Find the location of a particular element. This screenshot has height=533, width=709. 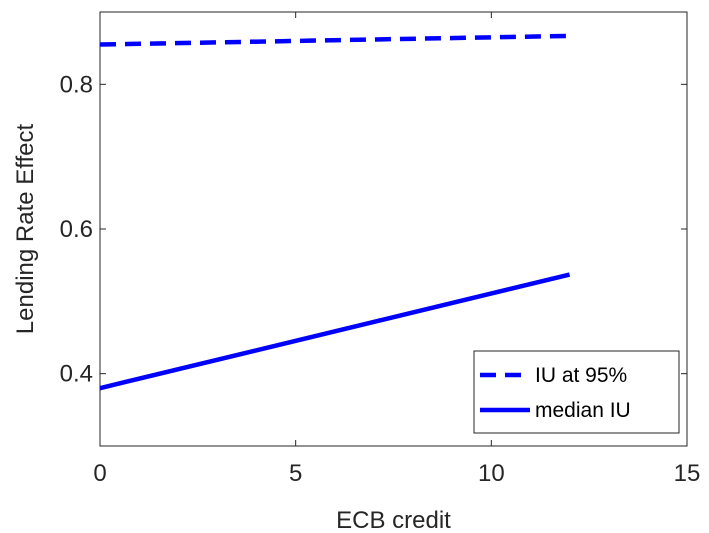

series-line-median-iu is located at coordinates (335, 331).